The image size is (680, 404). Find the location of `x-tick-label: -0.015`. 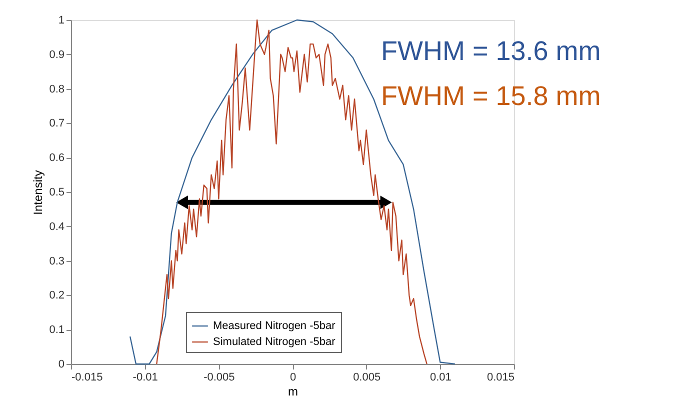

x-tick-label: -0.015 is located at coordinates (87, 378).